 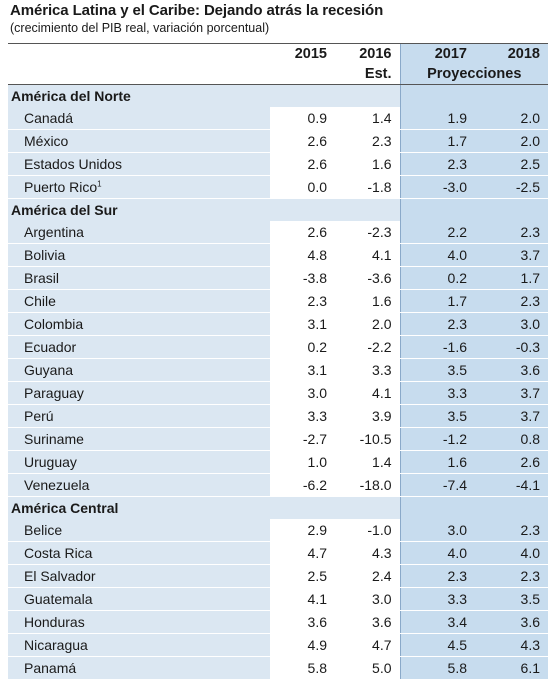 What do you see at coordinates (302, 622) in the screenshot?
I see `value-2015: 3.6` at bounding box center [302, 622].